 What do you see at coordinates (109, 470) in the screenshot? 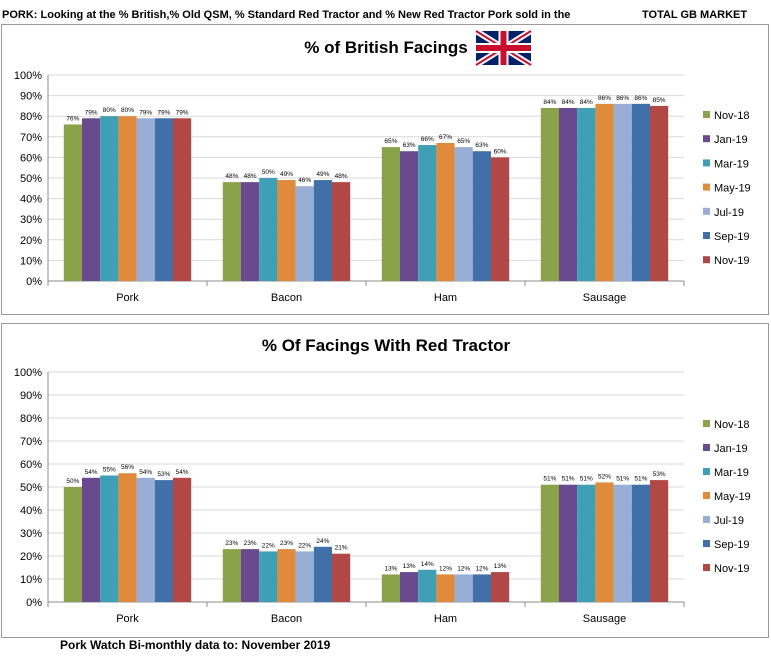
I see `data-label: 55%` at bounding box center [109, 470].